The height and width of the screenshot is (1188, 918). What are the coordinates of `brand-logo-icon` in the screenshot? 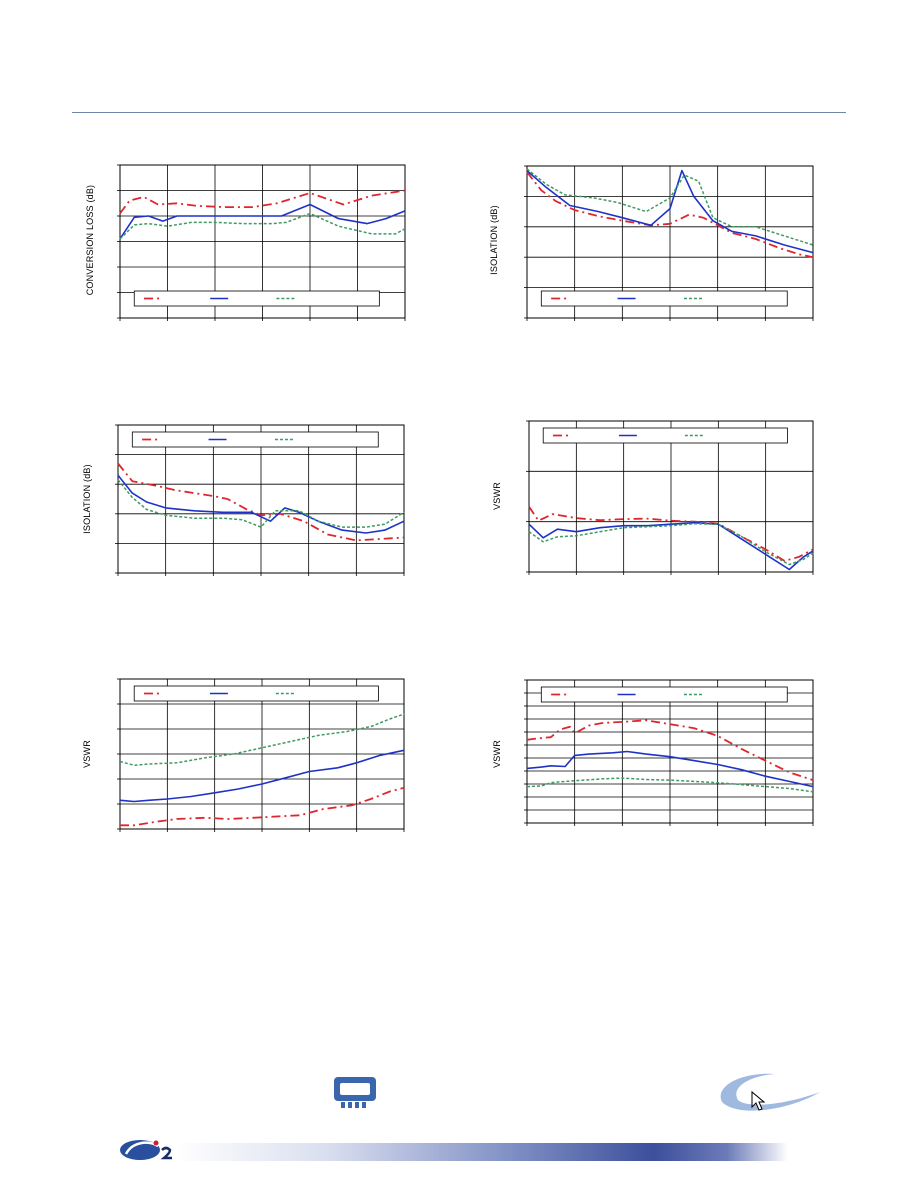 It's located at (146, 1150).